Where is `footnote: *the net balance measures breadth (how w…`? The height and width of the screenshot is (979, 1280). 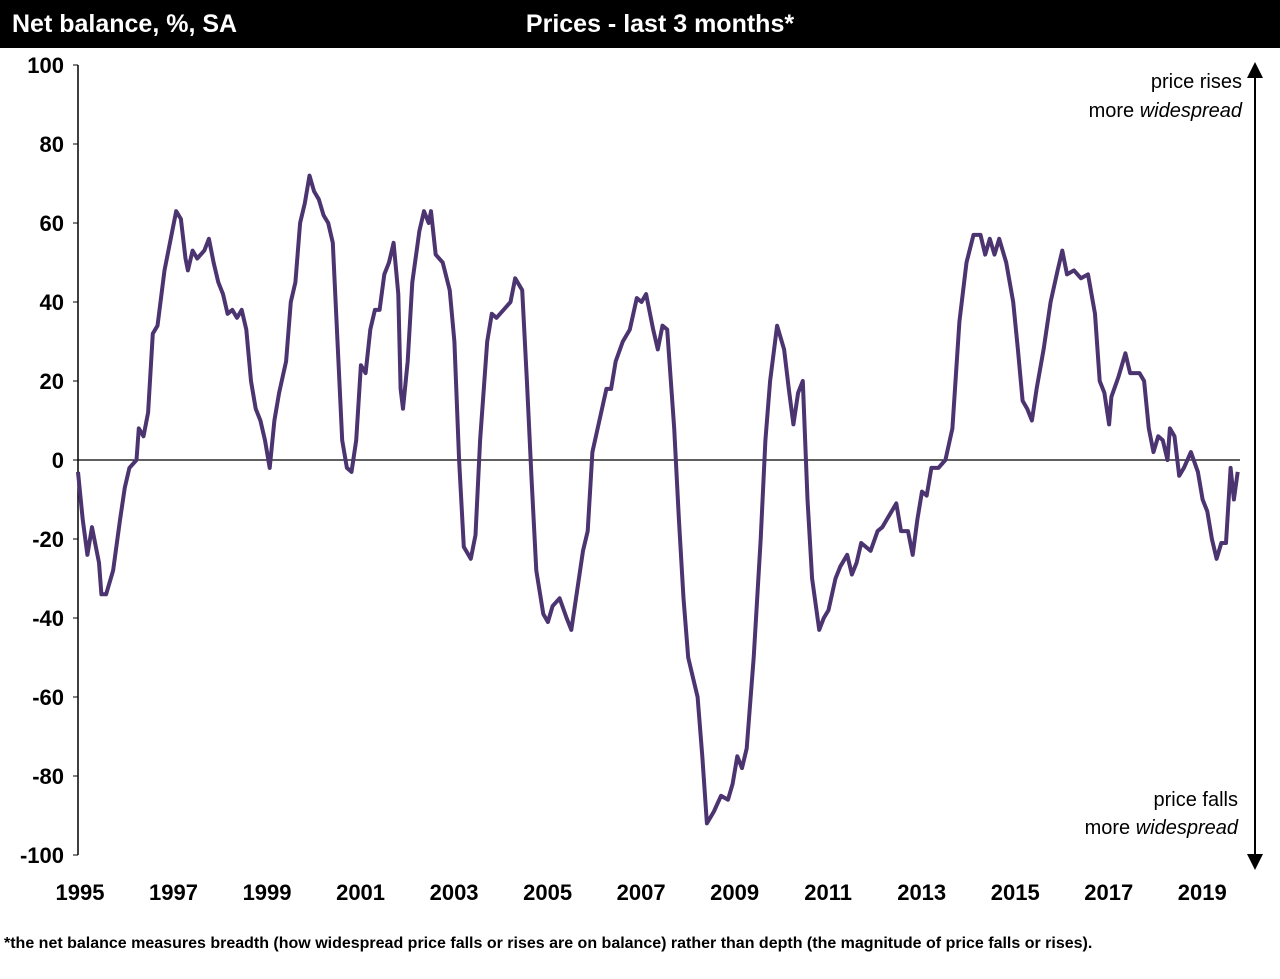 footnote: *the net balance measures breadth (how w… is located at coordinates (548, 943).